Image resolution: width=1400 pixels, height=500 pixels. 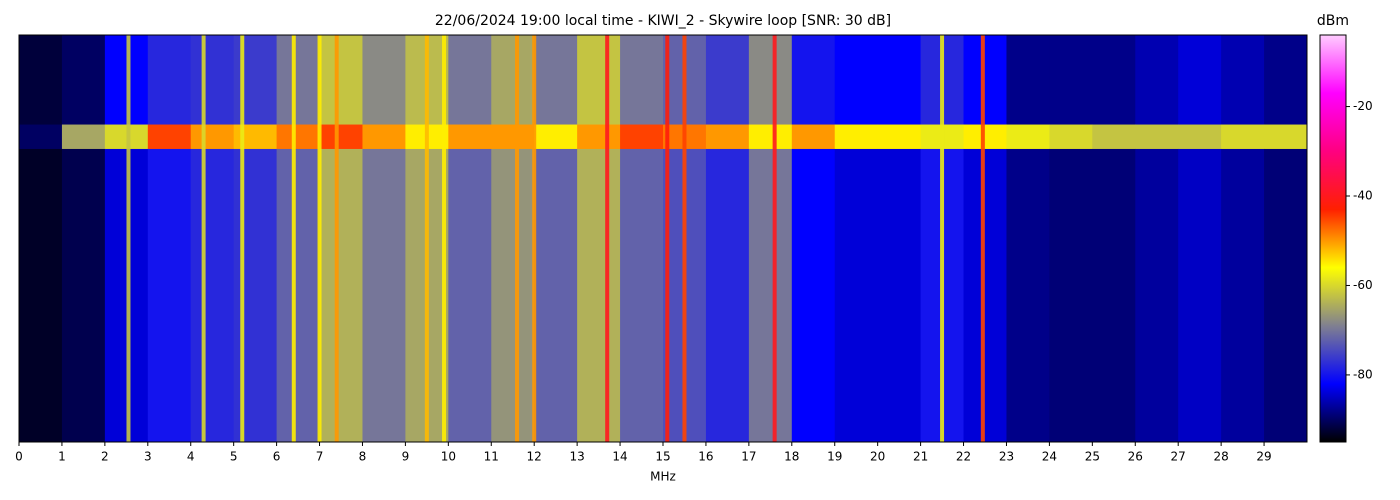 What do you see at coordinates (448, 457) in the screenshot?
I see `x-tick-label: 10` at bounding box center [448, 457].